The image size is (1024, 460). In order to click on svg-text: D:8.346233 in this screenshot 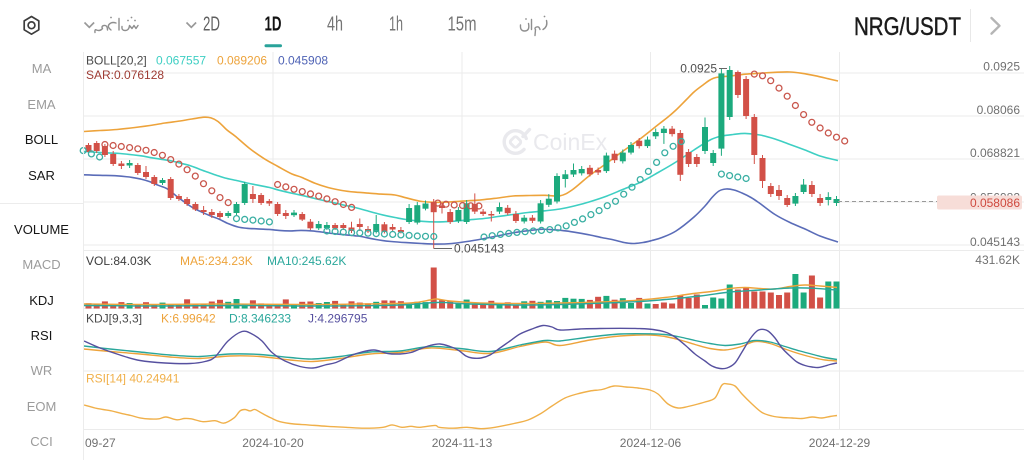, I will do `click(260, 319)`.